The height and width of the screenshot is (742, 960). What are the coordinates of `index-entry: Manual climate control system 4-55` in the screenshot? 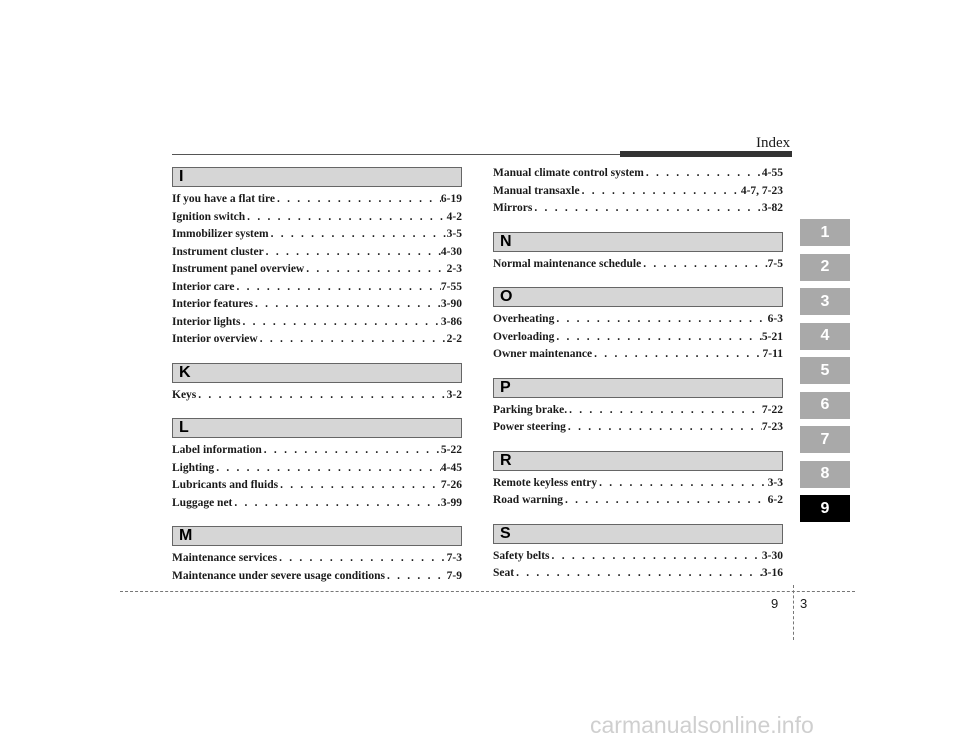 It's located at (638, 176).